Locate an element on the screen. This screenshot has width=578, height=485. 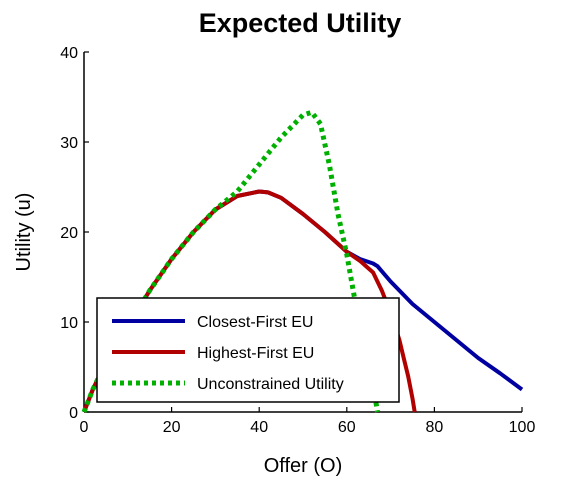
x-tick-label: 20 is located at coordinates (172, 427).